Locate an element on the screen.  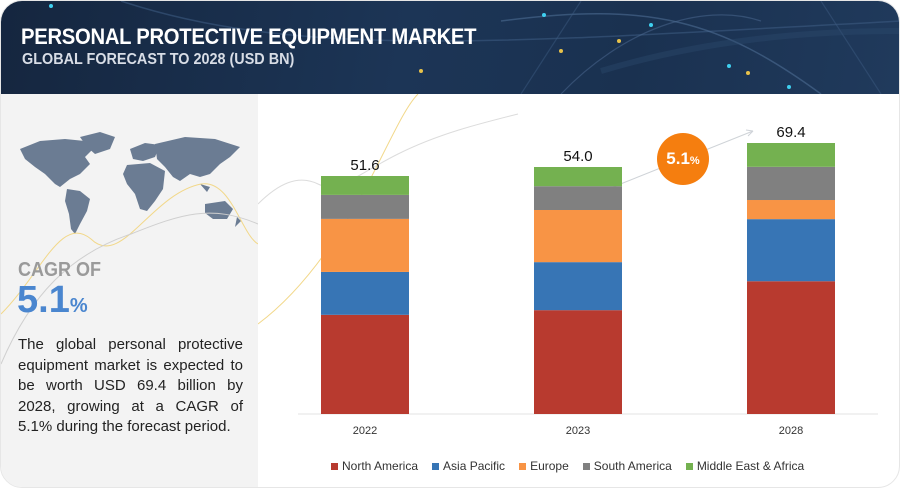
legend-item-north-america: North America is located at coordinates (374, 466).